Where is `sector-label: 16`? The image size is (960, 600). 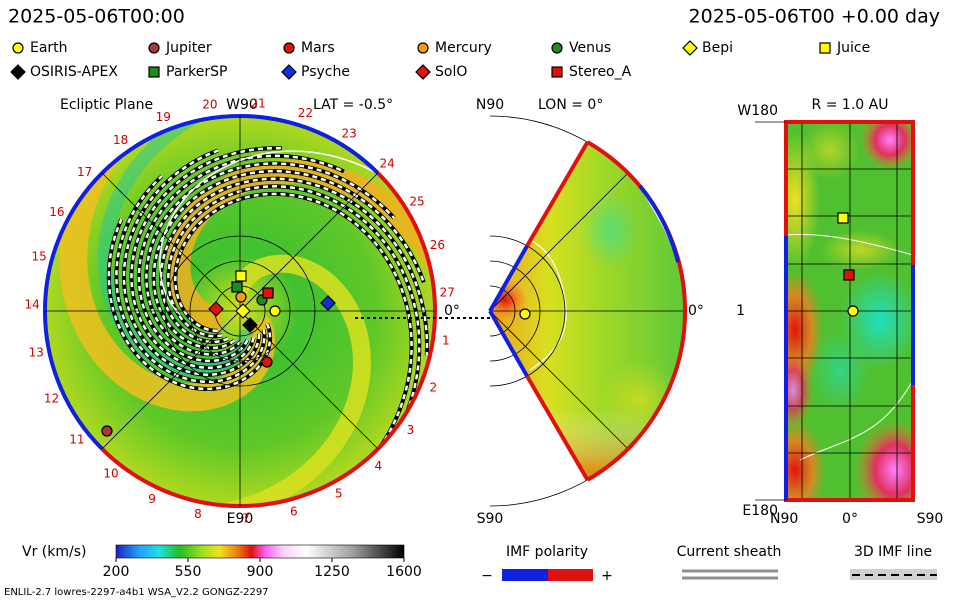 sector-label: 16 is located at coordinates (56, 212).